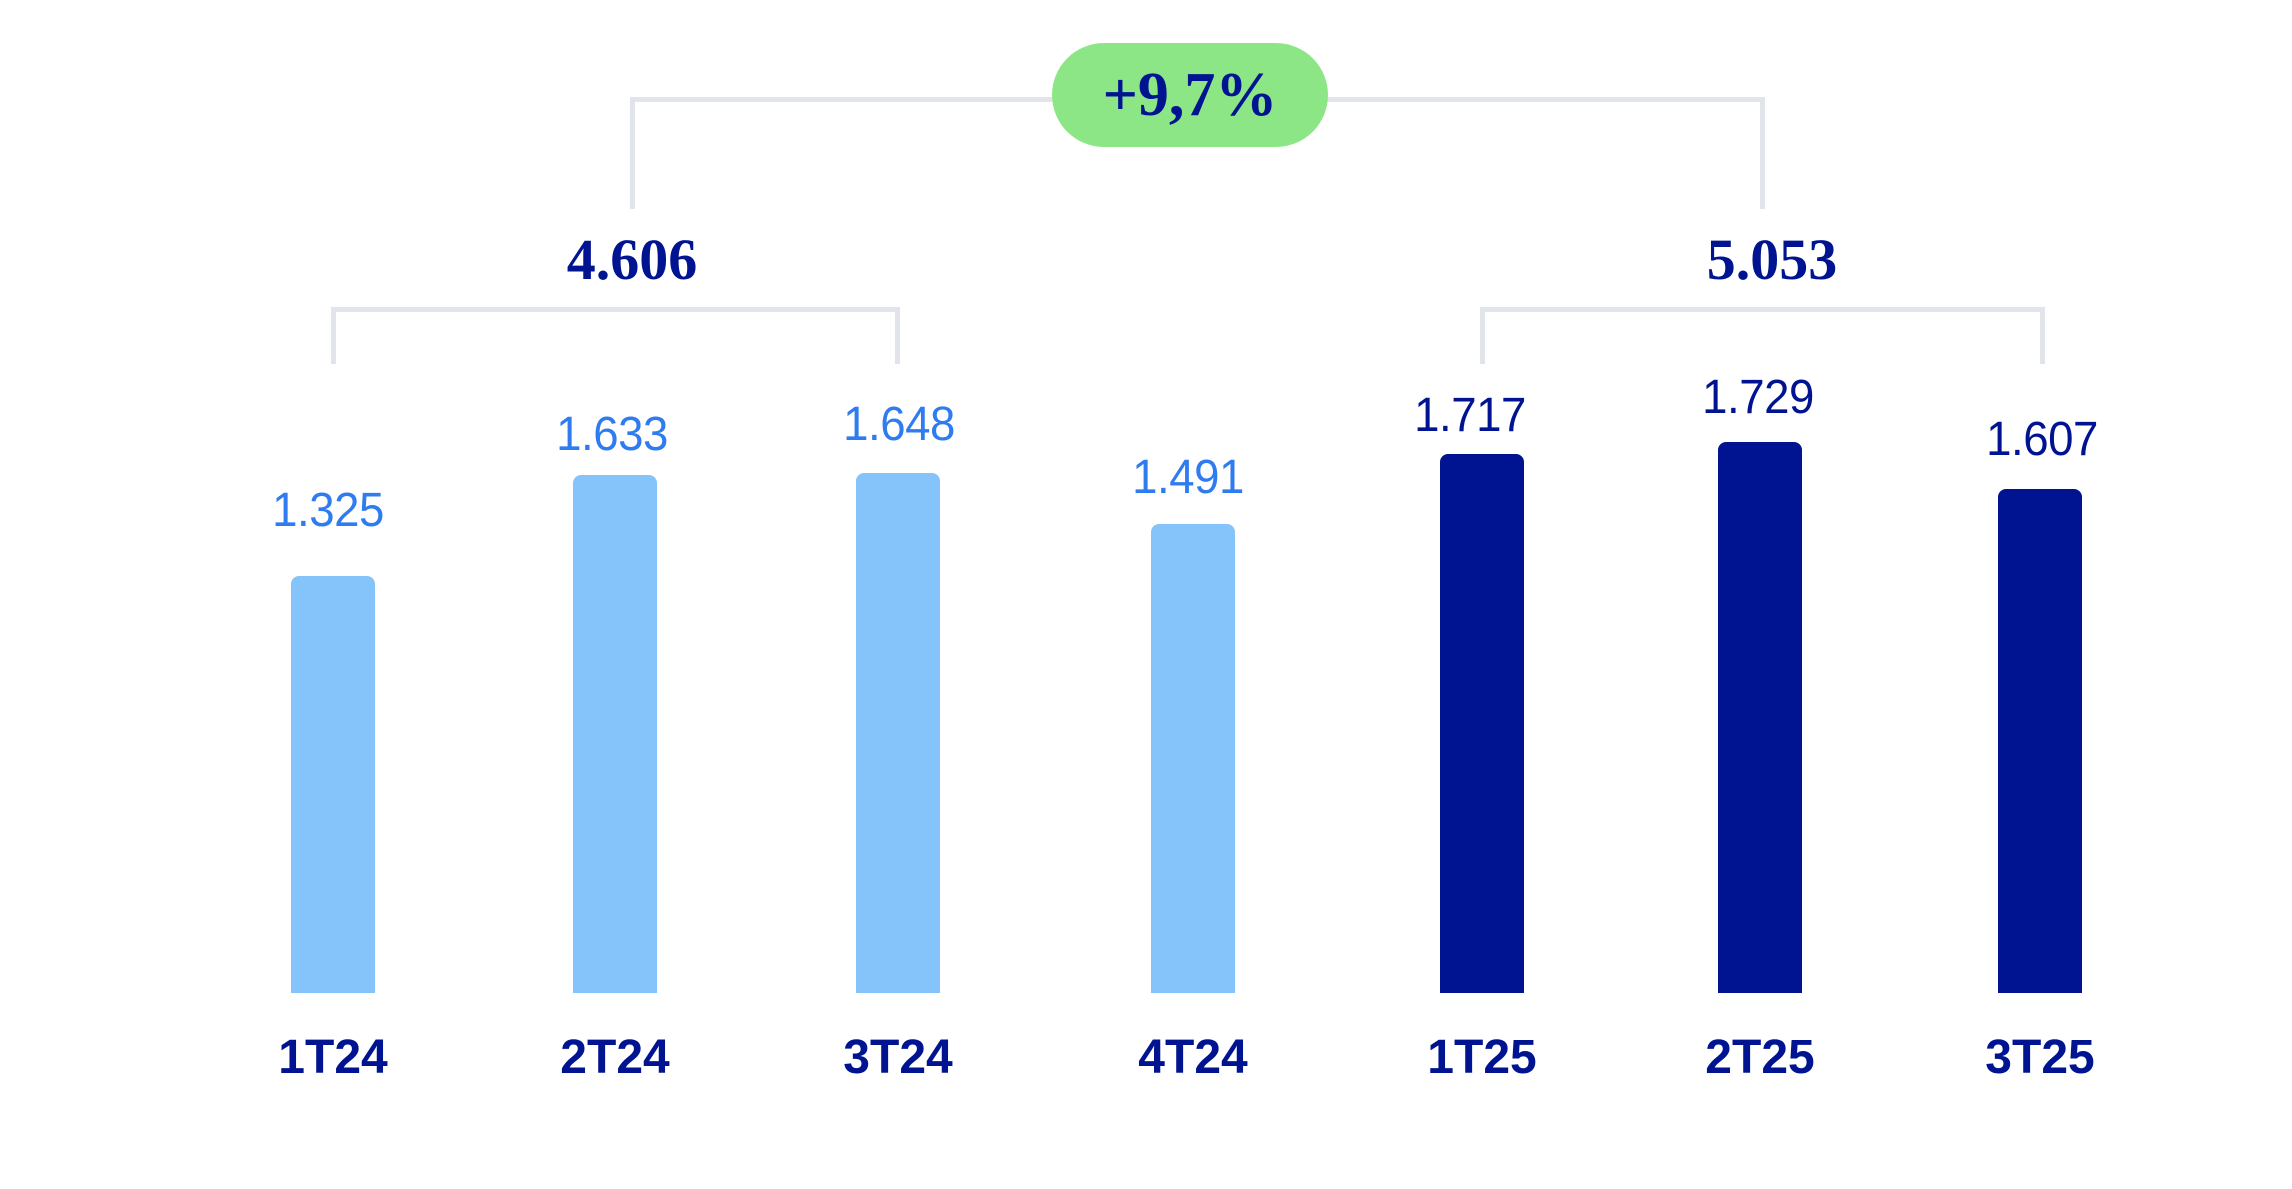 Image resolution: width=2292 pixels, height=1189 pixels. What do you see at coordinates (2040, 1057) in the screenshot?
I see `category-label-3T25: 3T25` at bounding box center [2040, 1057].